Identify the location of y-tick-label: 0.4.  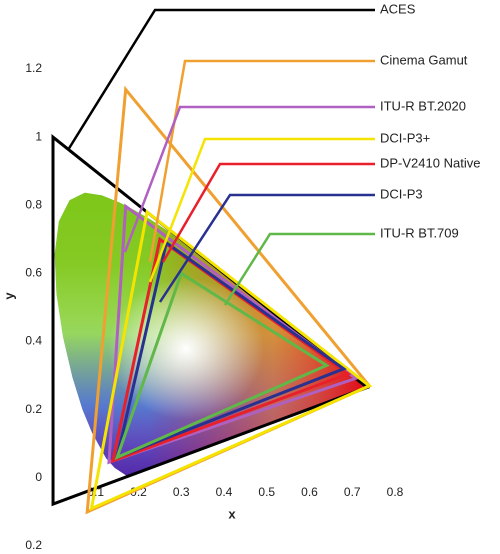
(33, 341).